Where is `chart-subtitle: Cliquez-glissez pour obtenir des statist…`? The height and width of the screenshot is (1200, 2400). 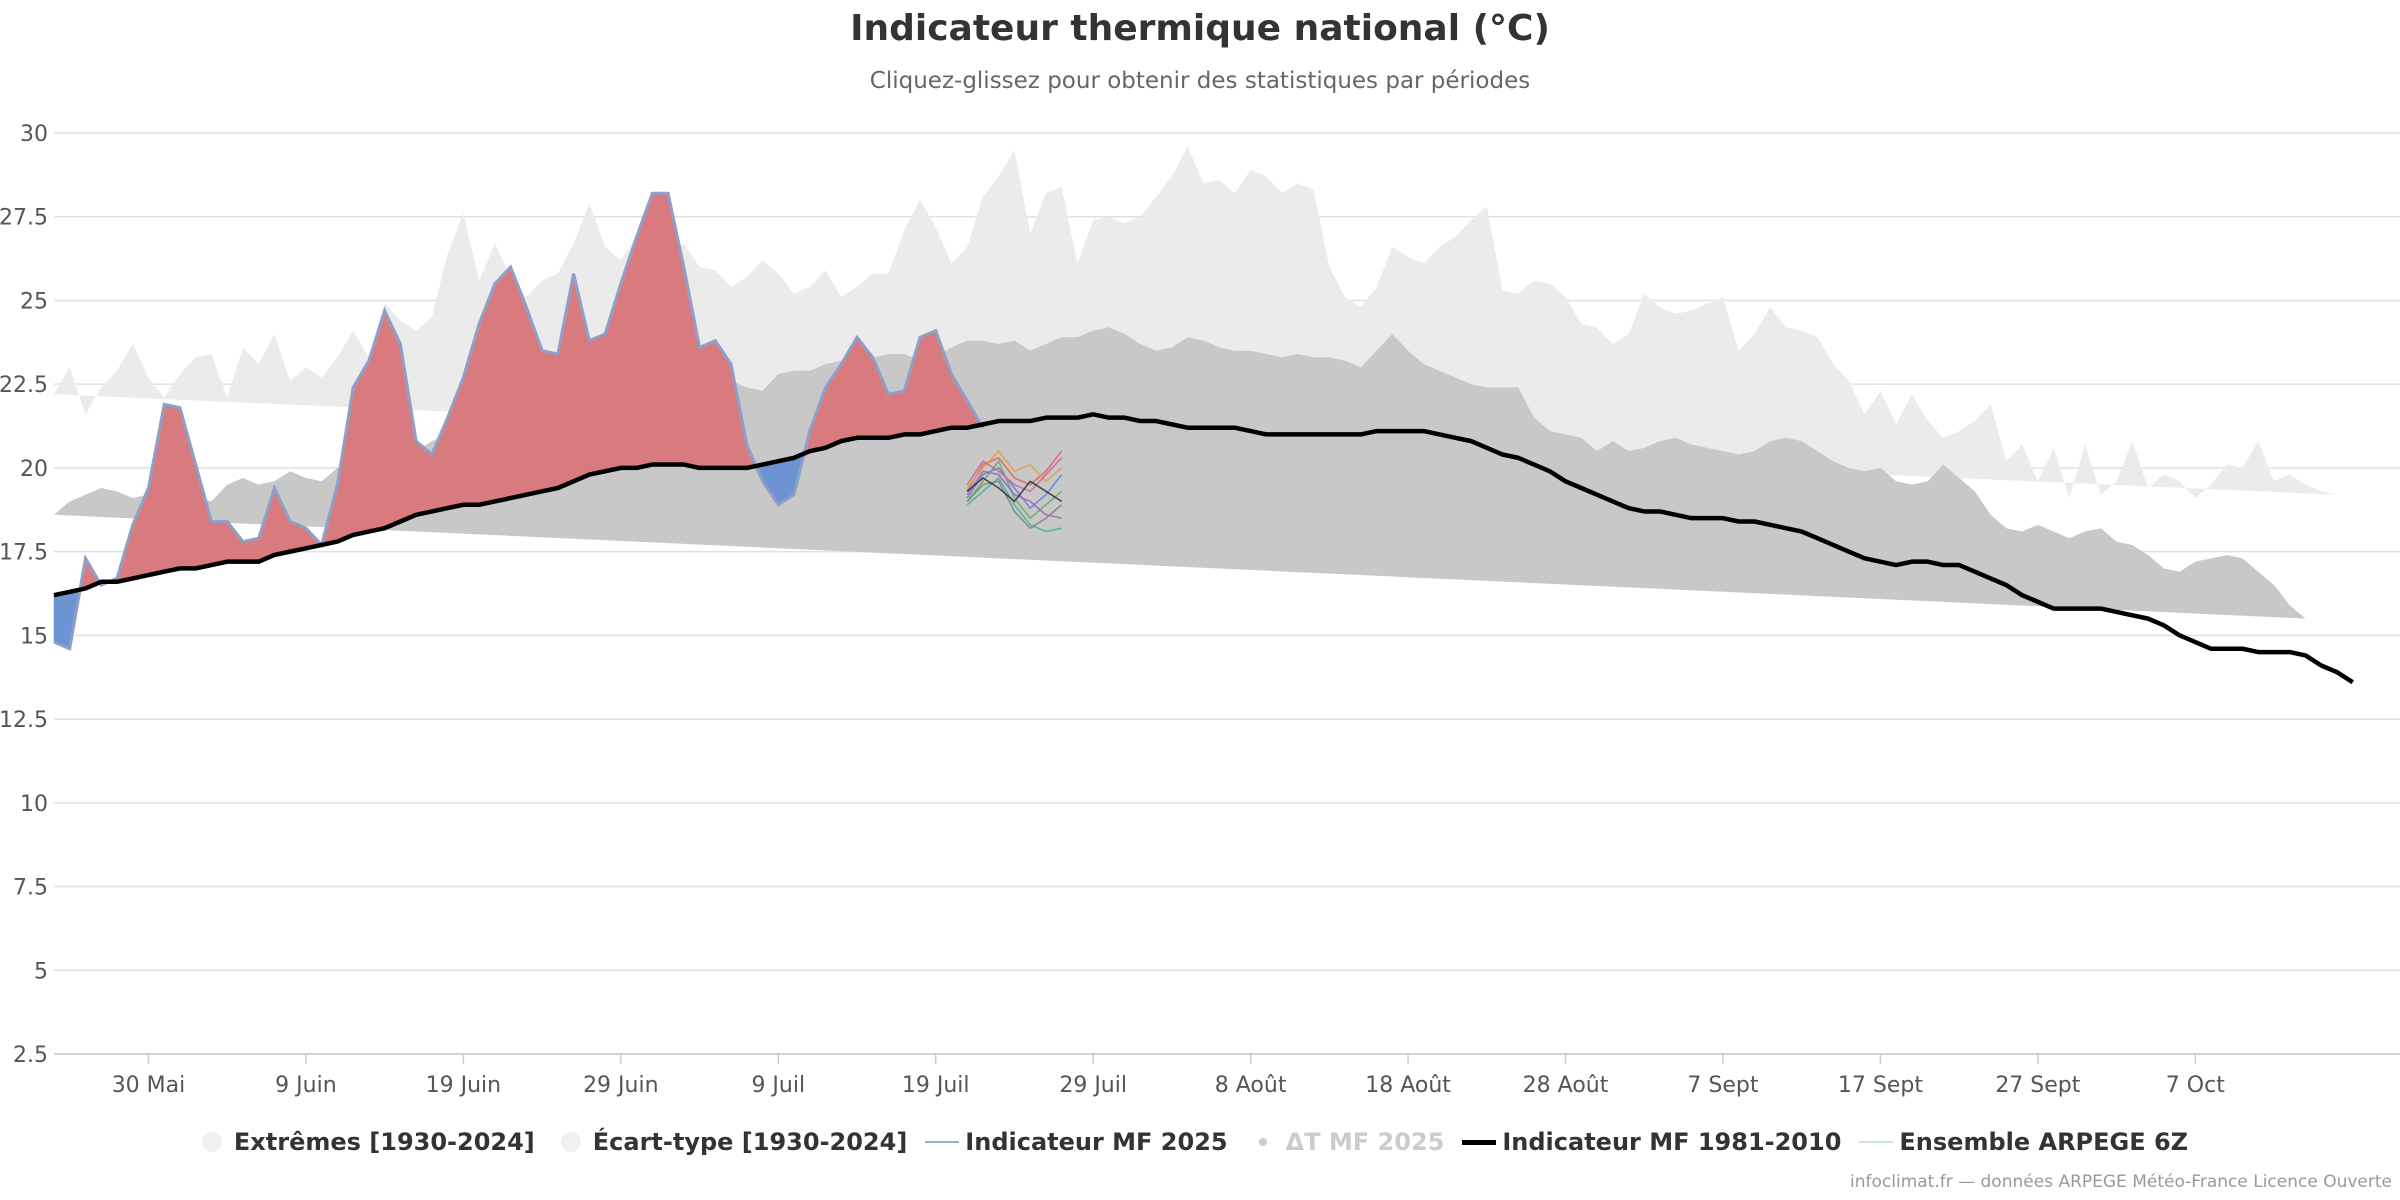 chart-subtitle: Cliquez-glissez pour obtenir des statist… is located at coordinates (1200, 81).